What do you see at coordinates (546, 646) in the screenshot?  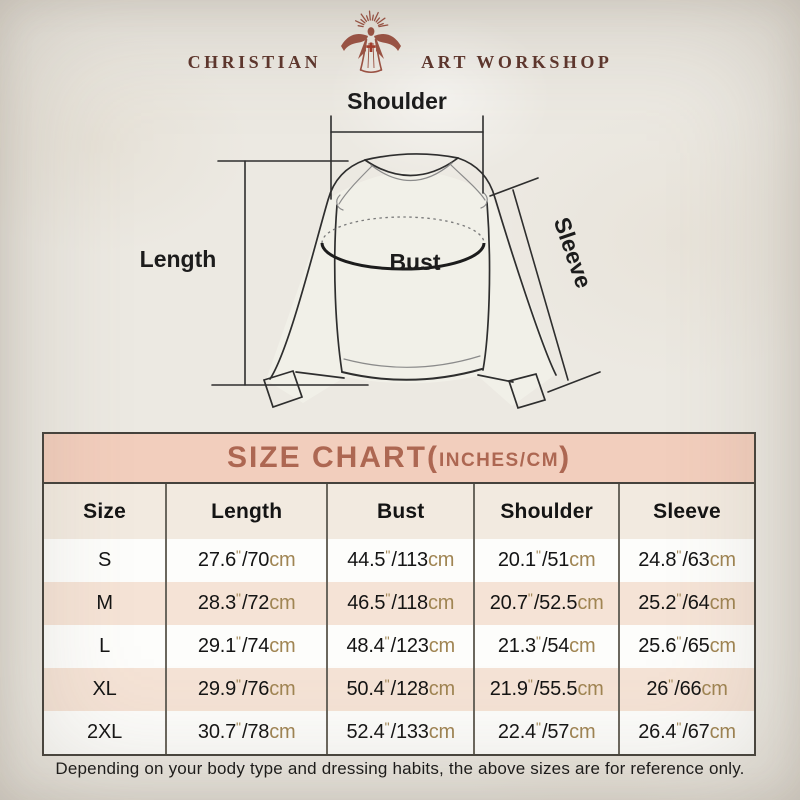 I see `shoulder-cell: 21.3"/54cm` at bounding box center [546, 646].